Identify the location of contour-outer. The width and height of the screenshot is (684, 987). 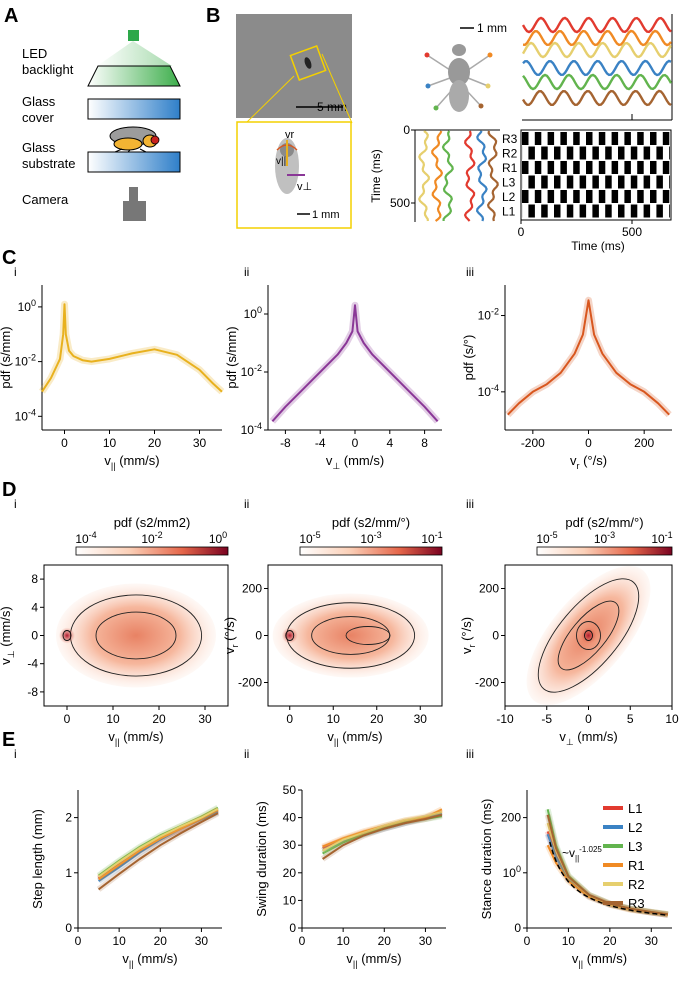
(588, 635).